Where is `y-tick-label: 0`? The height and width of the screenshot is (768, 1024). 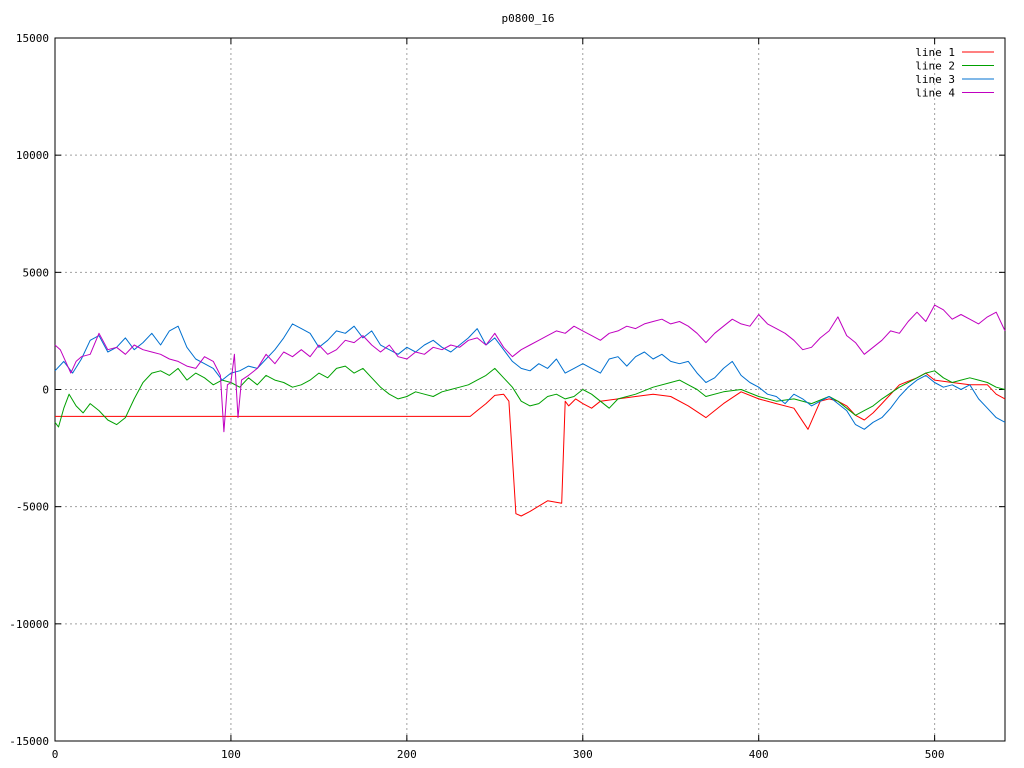
y-tick-label: 0 is located at coordinates (45, 390).